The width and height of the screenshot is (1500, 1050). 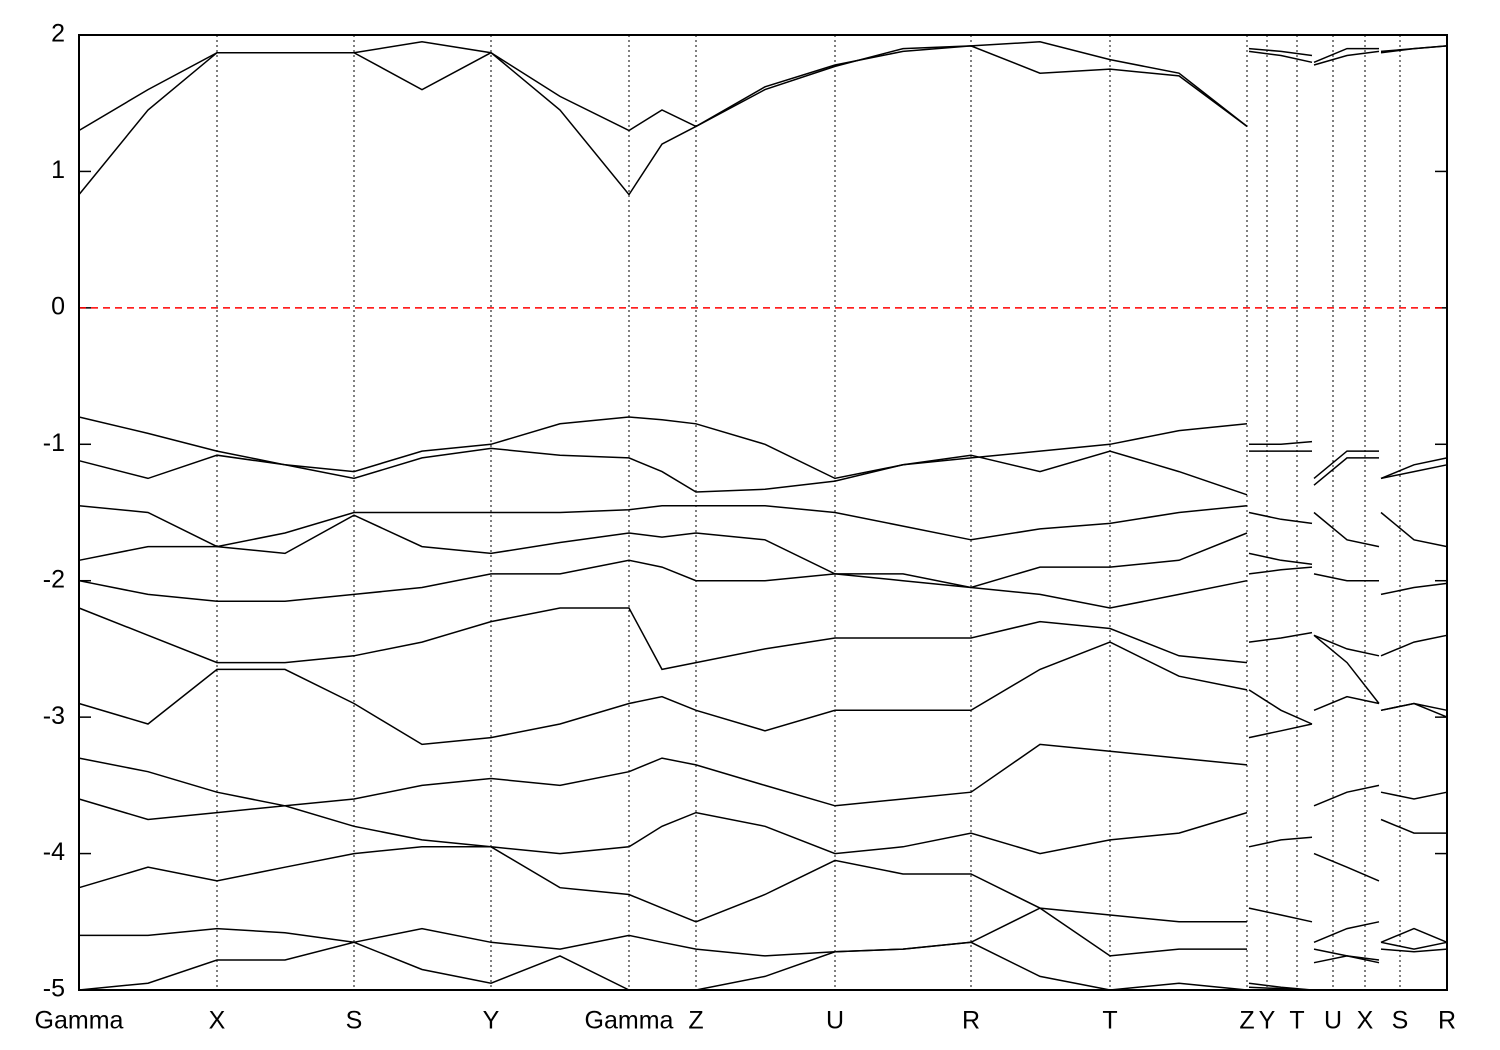 What do you see at coordinates (54, 716) in the screenshot?
I see `y-tick-label: -3` at bounding box center [54, 716].